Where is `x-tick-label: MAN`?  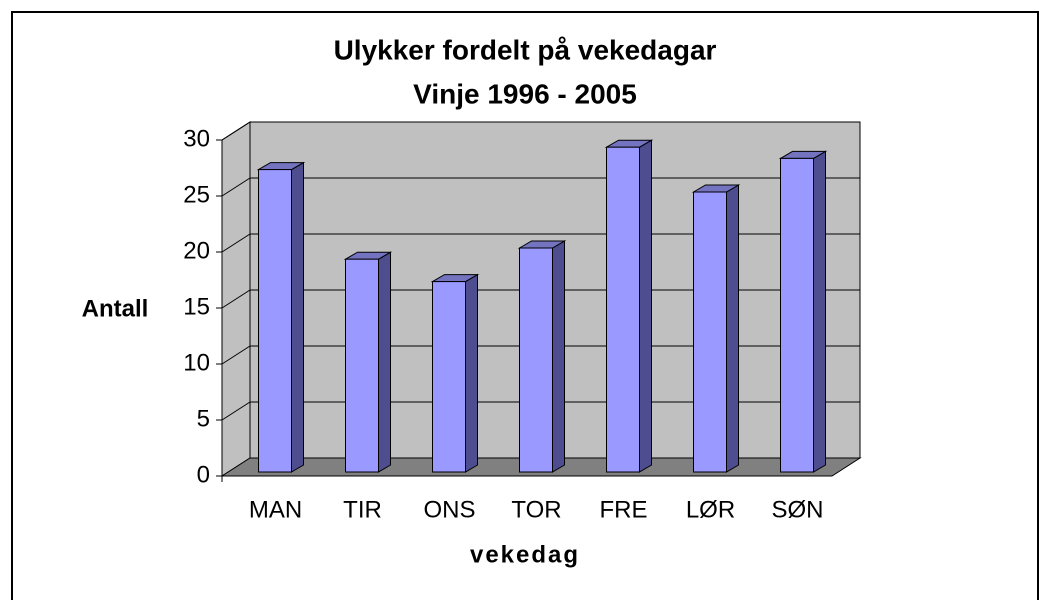 x-tick-label: MAN is located at coordinates (275, 509).